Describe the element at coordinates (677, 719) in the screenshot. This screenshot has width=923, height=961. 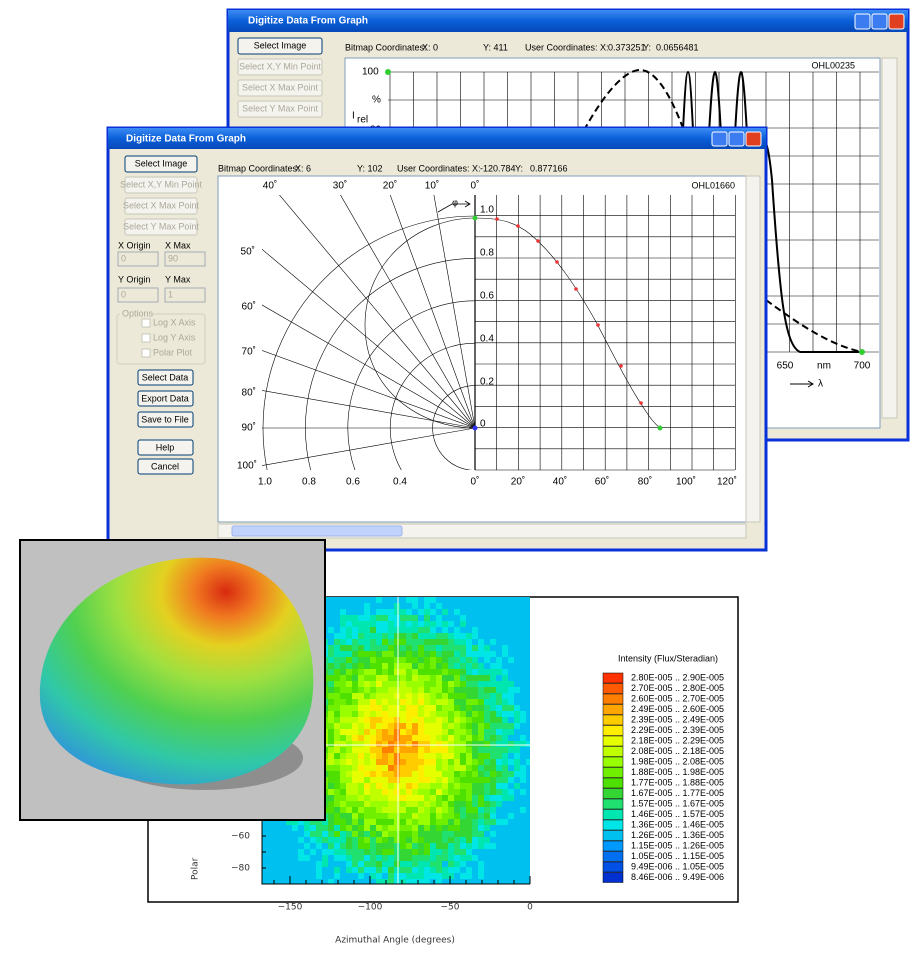
I see `legend-label: 2.39E-005 .. 2.49E-005` at that location.